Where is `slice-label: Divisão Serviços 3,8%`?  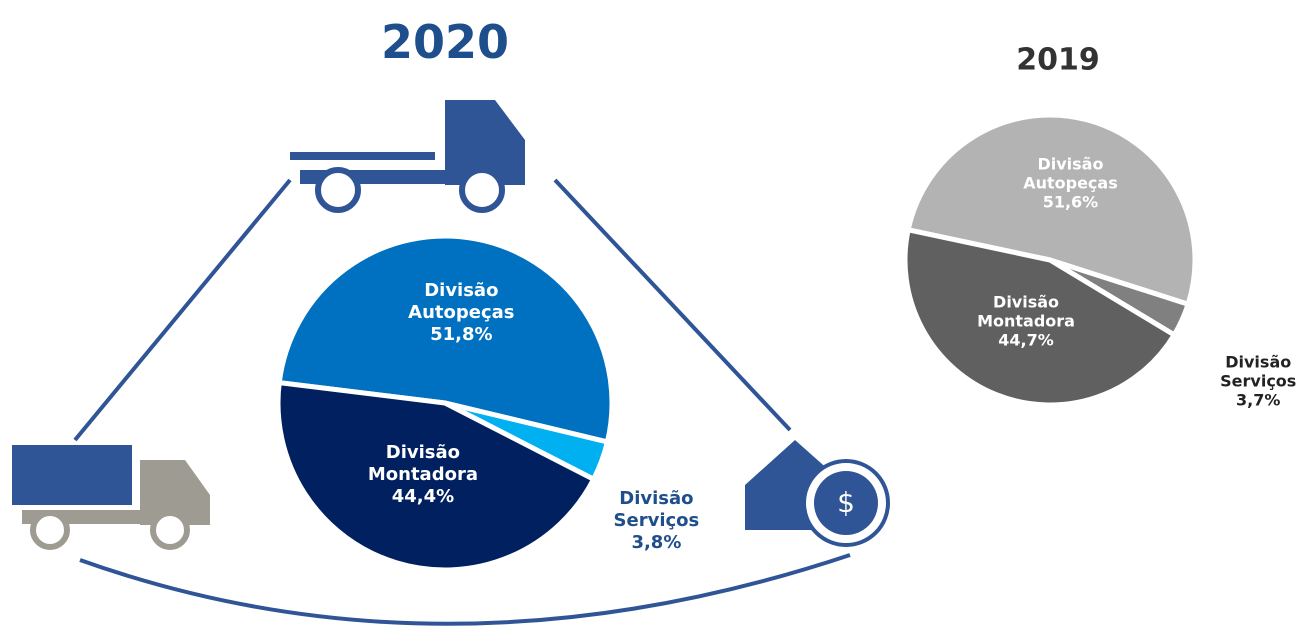
slice-label: Divisão Serviços 3,8% is located at coordinates (656, 521).